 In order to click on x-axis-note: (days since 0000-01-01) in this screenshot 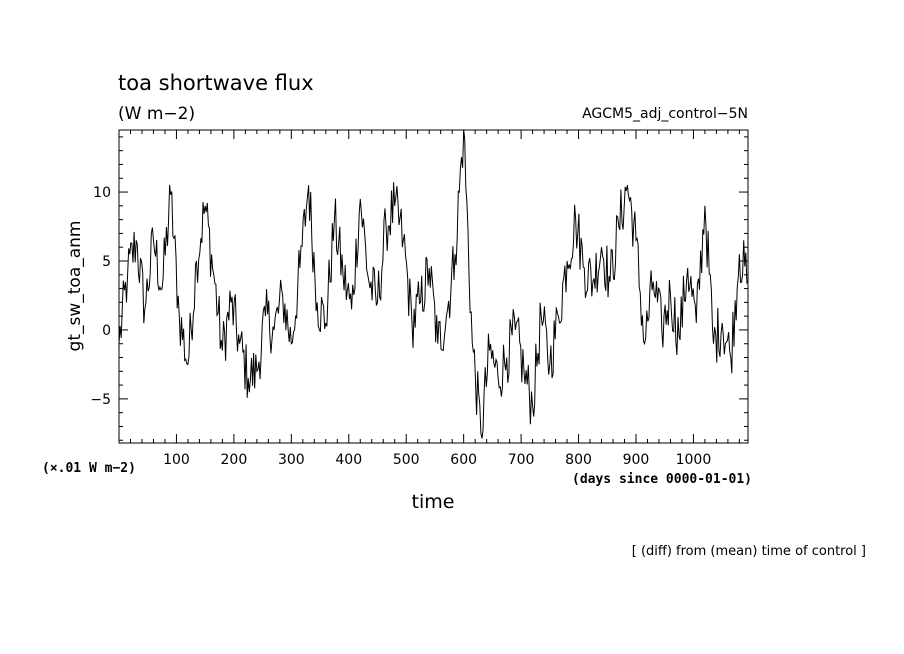, I will do `click(662, 479)`.